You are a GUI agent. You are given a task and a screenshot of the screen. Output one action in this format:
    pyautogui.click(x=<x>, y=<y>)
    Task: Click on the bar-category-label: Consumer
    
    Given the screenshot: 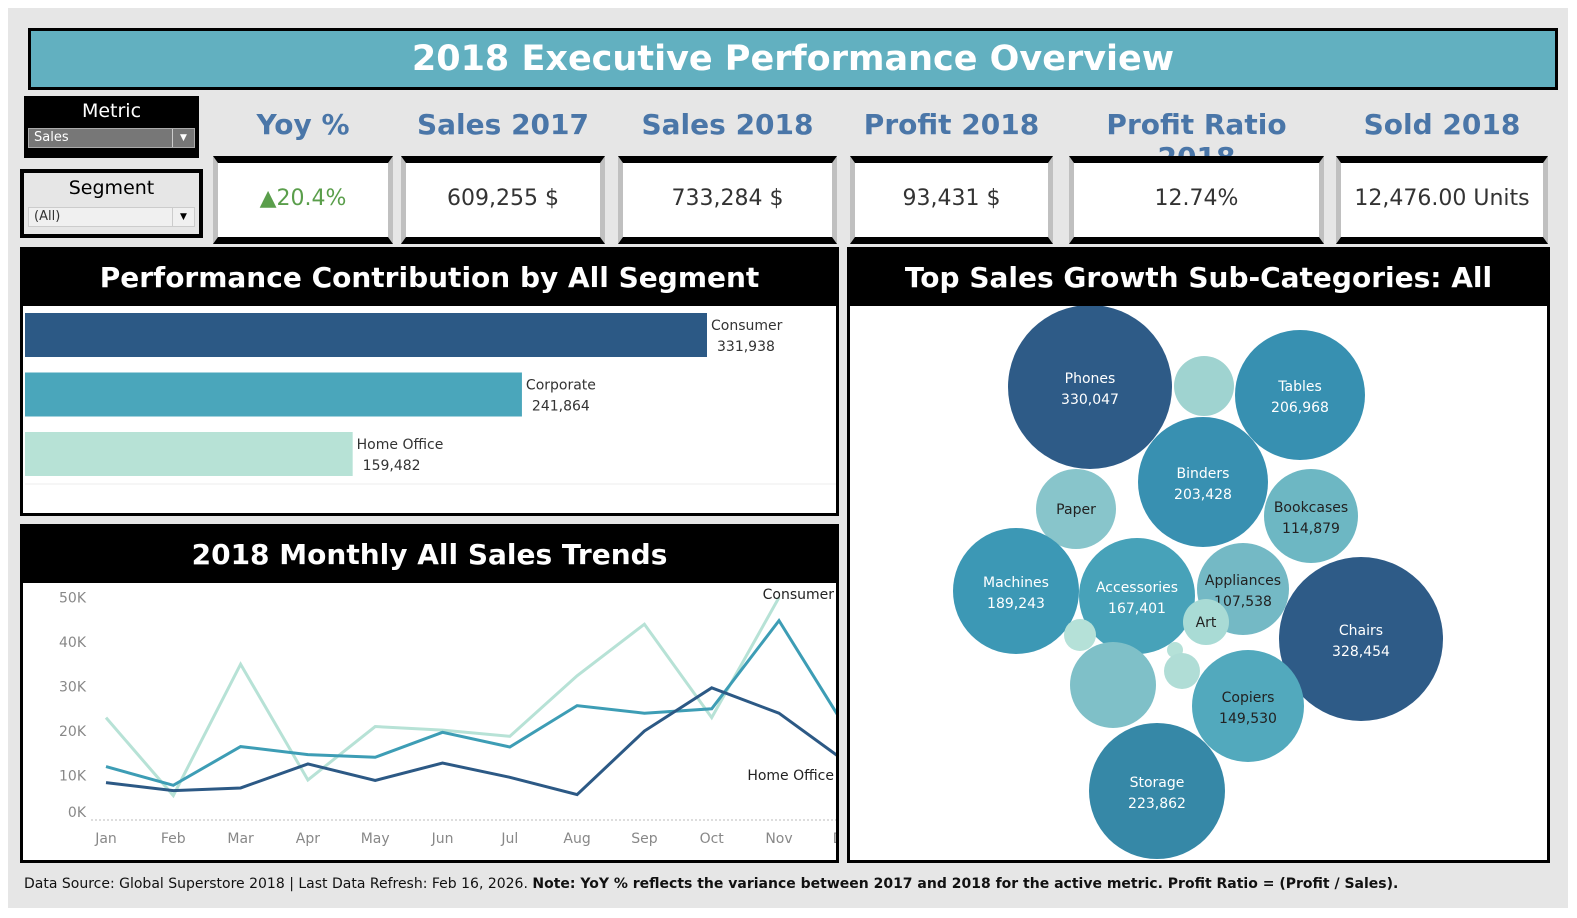 What is the action you would take?
    pyautogui.click(x=747, y=326)
    